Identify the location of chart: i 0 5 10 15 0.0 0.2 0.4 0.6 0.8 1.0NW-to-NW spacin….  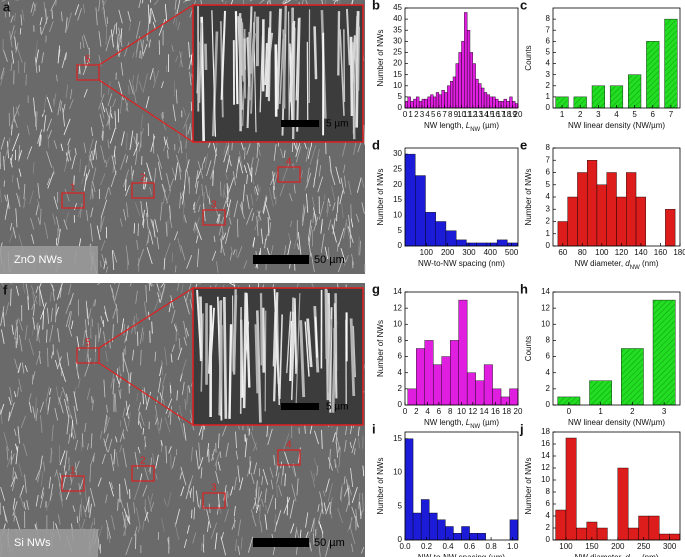
(445, 489).